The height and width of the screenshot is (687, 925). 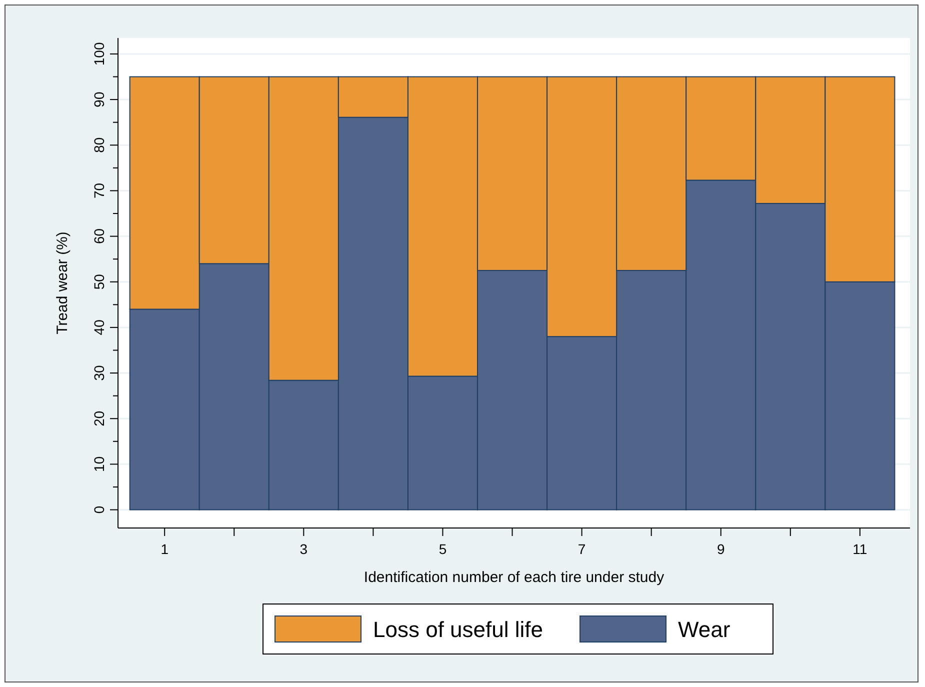 What do you see at coordinates (860, 549) in the screenshot?
I see `x-tick-label: 11` at bounding box center [860, 549].